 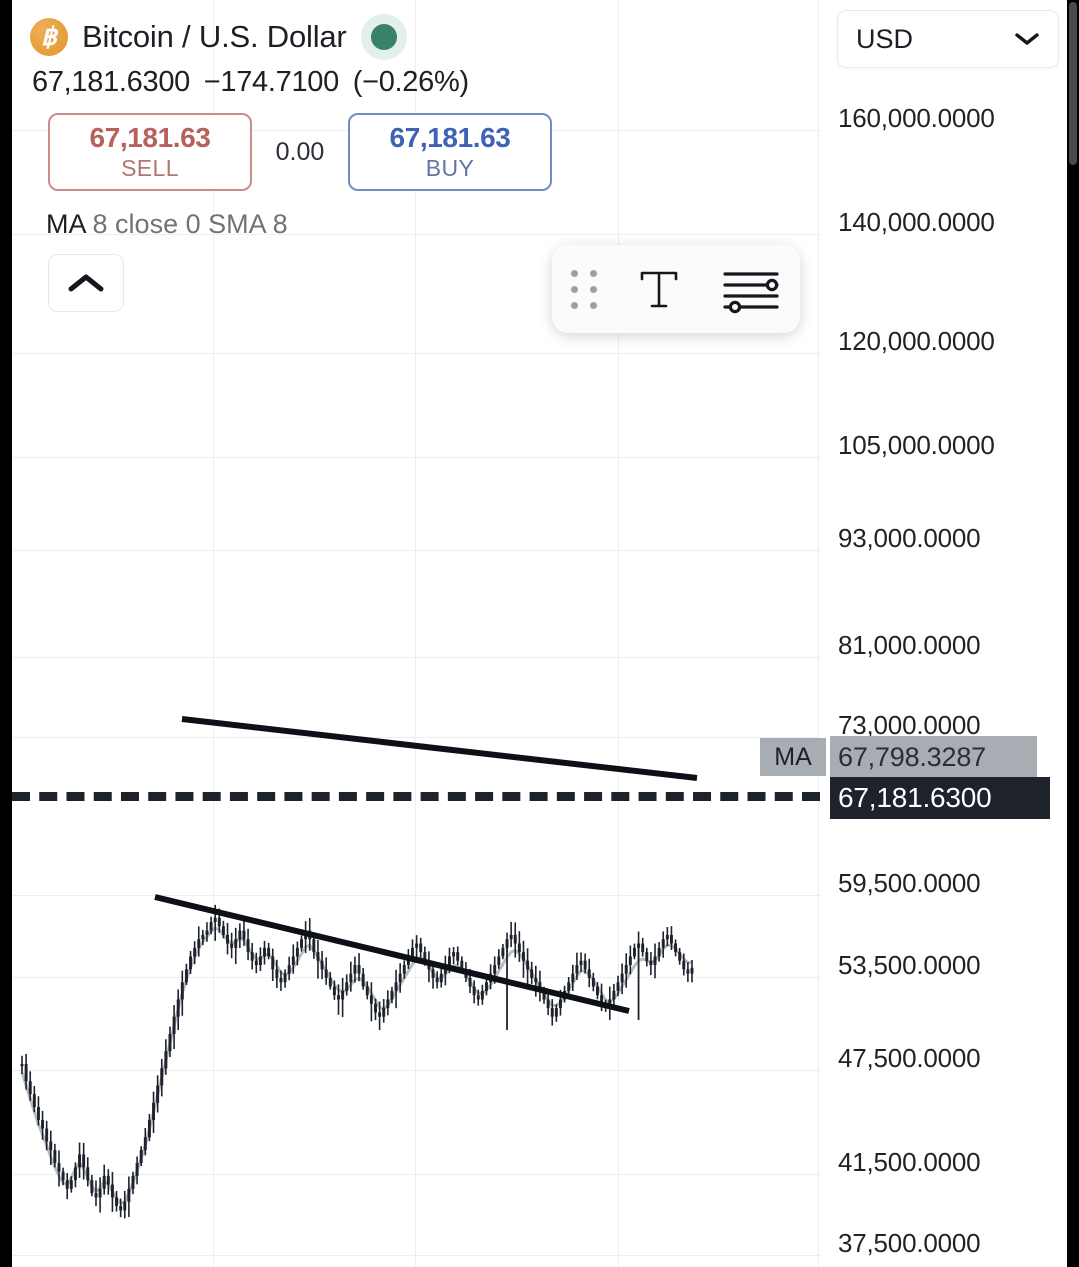 I want to click on buy-button: 67,181.63 BUY, so click(x=450, y=152).